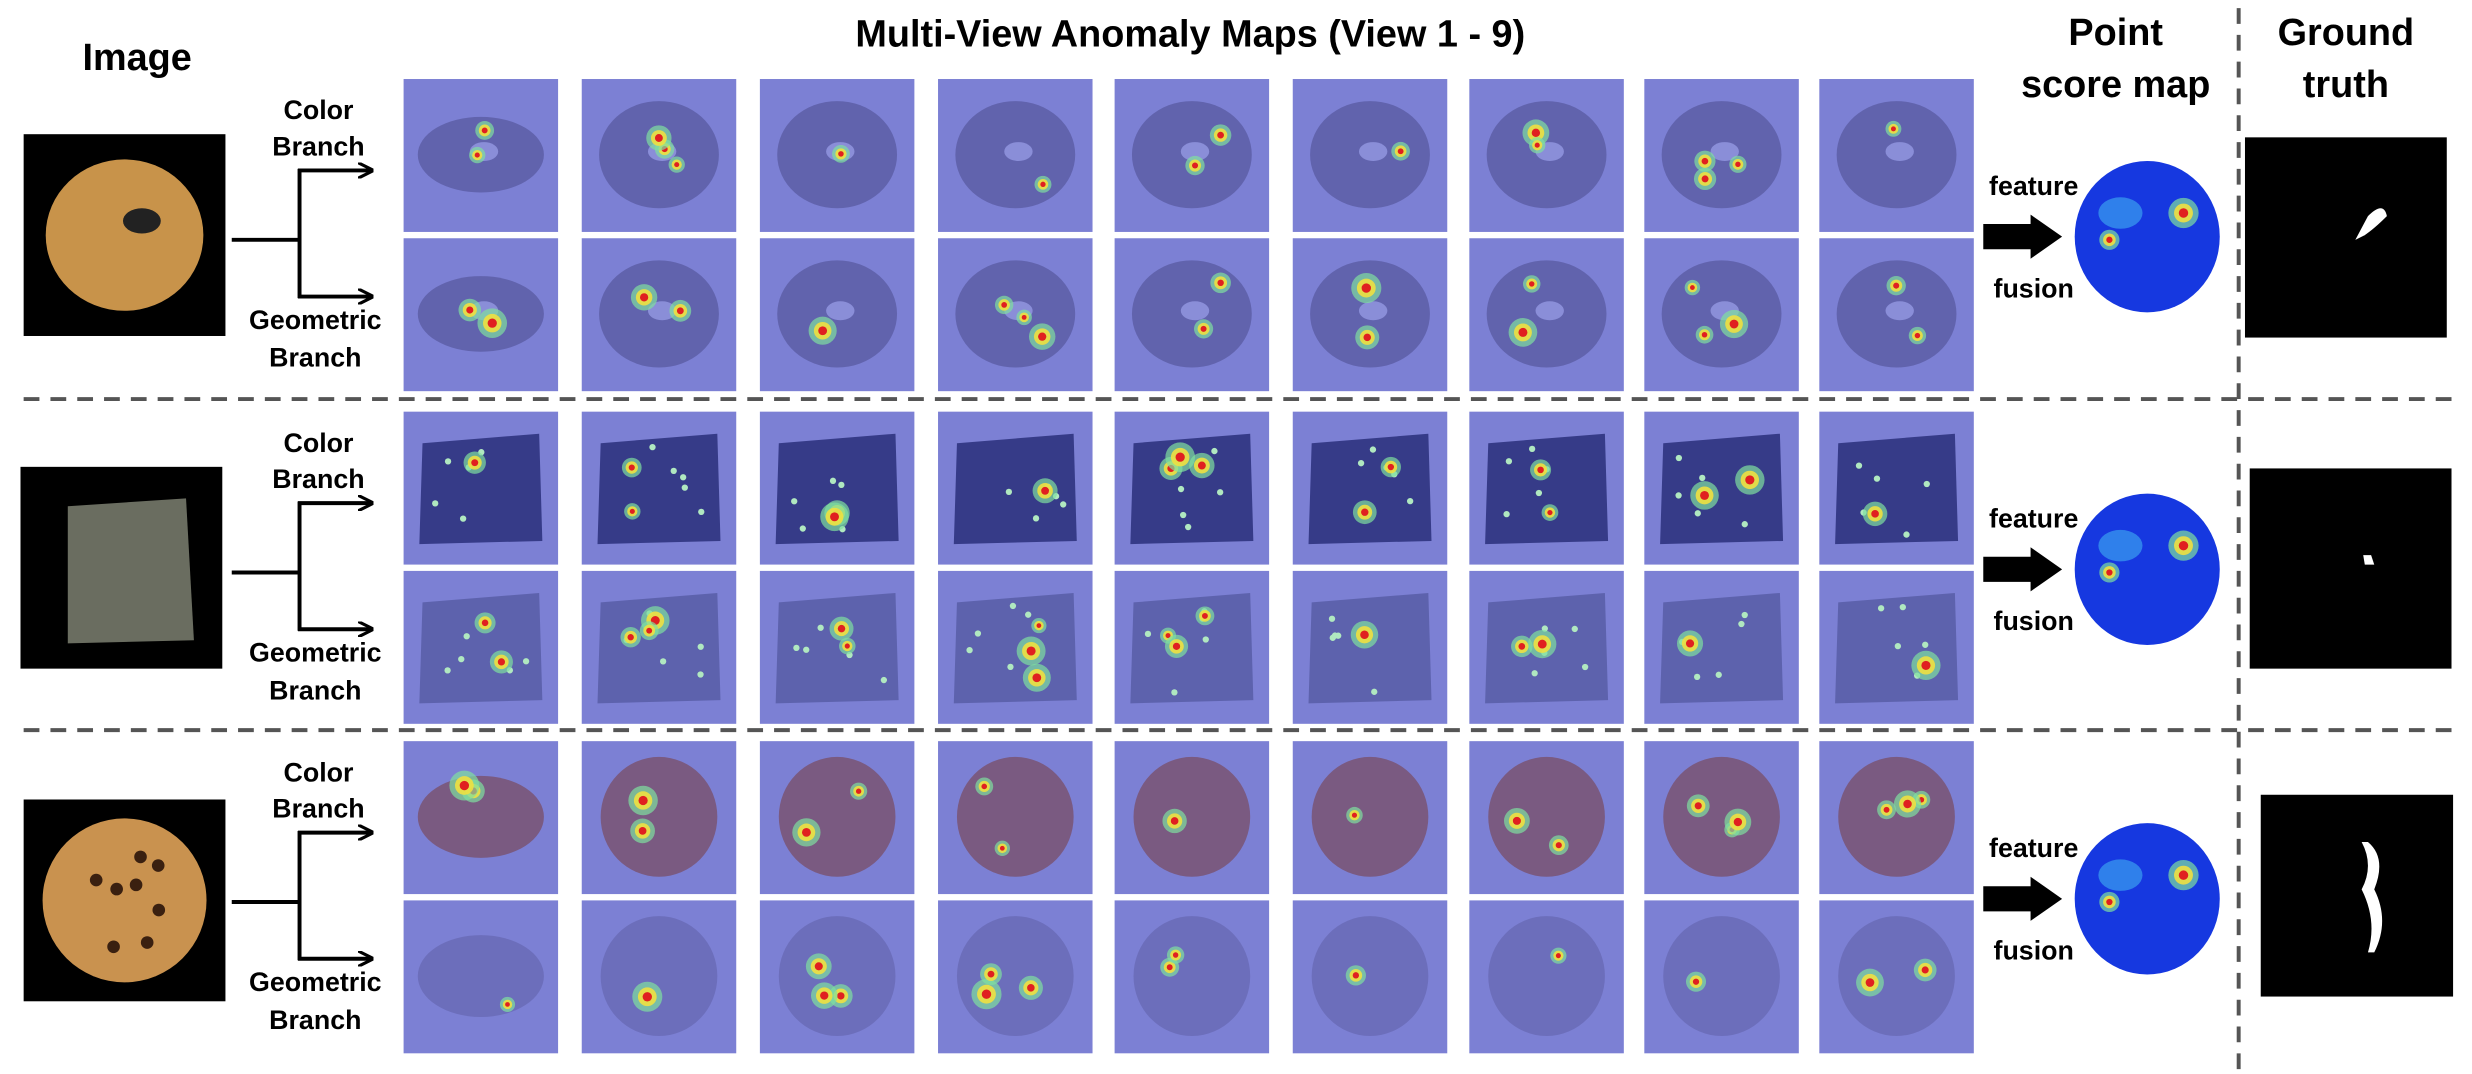  Describe the element at coordinates (318, 809) in the screenshot. I see `color-branch-label: Branch` at that location.